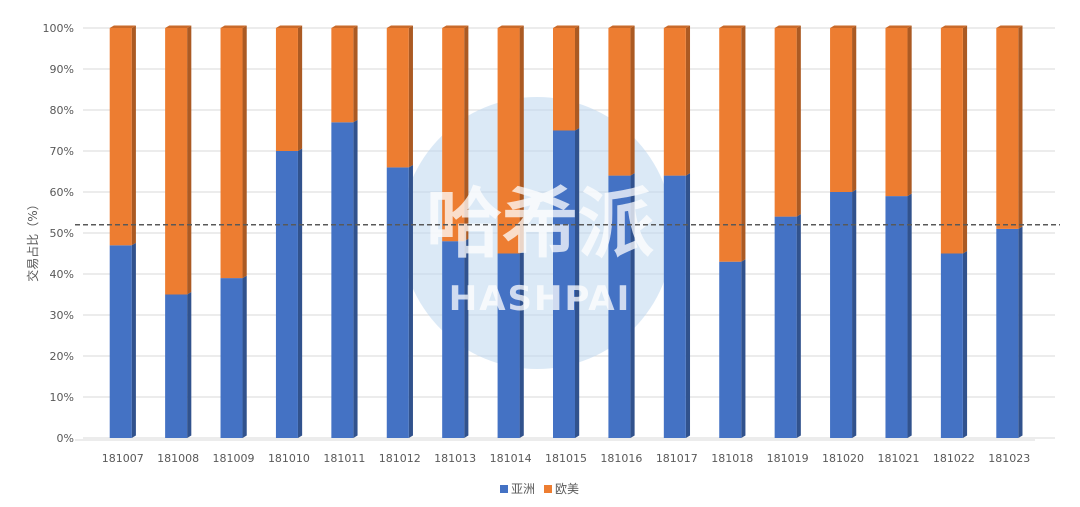 The height and width of the screenshot is (507, 1080). I want to click on x-tick-label: 181014, so click(511, 458).